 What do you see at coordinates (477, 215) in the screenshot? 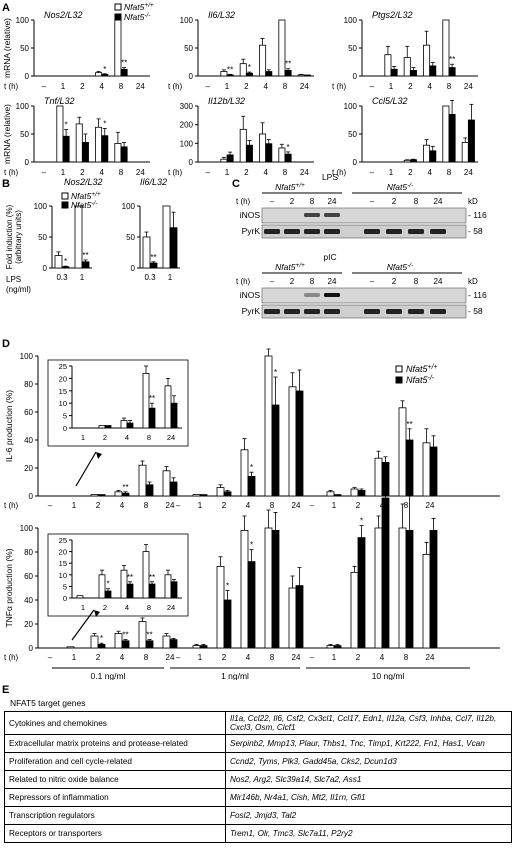
I see `mw-marker: - 116` at bounding box center [477, 215].